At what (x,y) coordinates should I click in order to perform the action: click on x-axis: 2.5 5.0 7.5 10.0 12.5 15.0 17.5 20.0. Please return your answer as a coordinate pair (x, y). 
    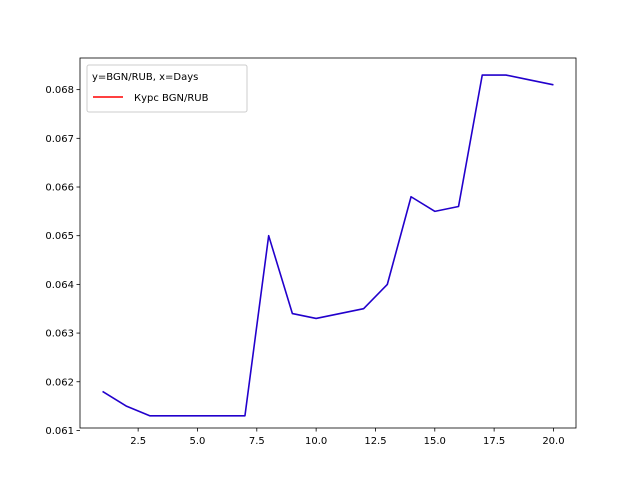
    Looking at the image, I should click on (347, 437).